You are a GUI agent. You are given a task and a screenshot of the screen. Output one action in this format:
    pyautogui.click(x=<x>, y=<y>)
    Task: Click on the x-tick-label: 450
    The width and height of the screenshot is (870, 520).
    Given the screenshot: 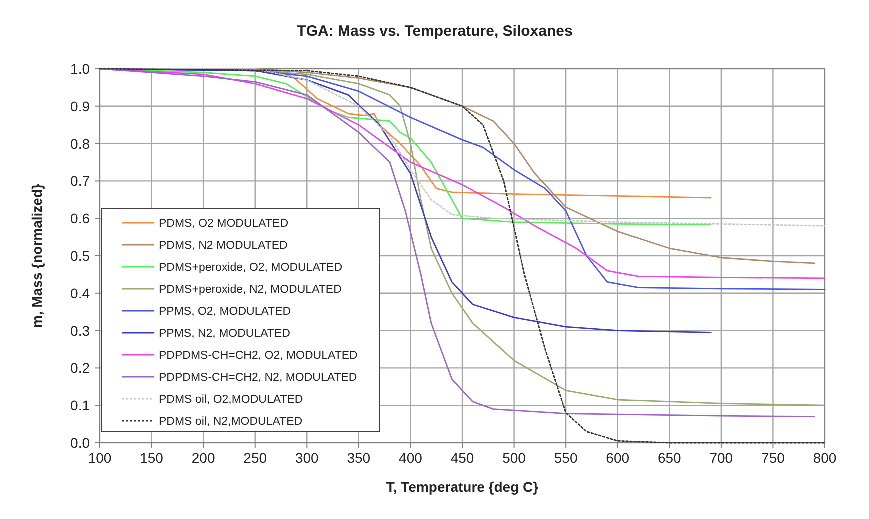 What is the action you would take?
    pyautogui.click(x=462, y=458)
    